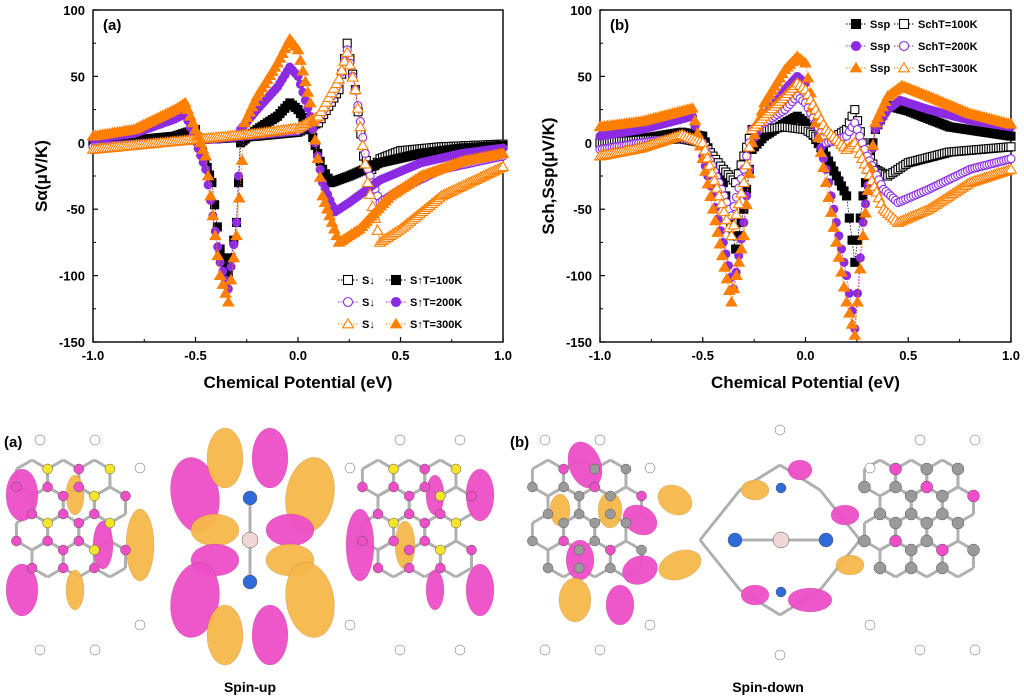 The height and width of the screenshot is (698, 1024). Describe the element at coordinates (112, 25) in the screenshot. I see `panel-label: (a)` at that location.